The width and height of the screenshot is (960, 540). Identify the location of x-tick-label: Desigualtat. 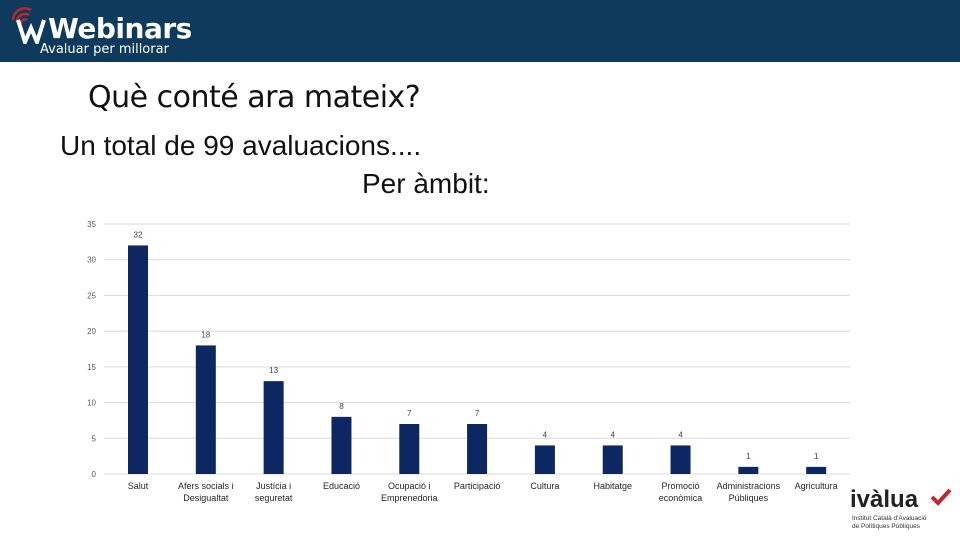
(206, 498).